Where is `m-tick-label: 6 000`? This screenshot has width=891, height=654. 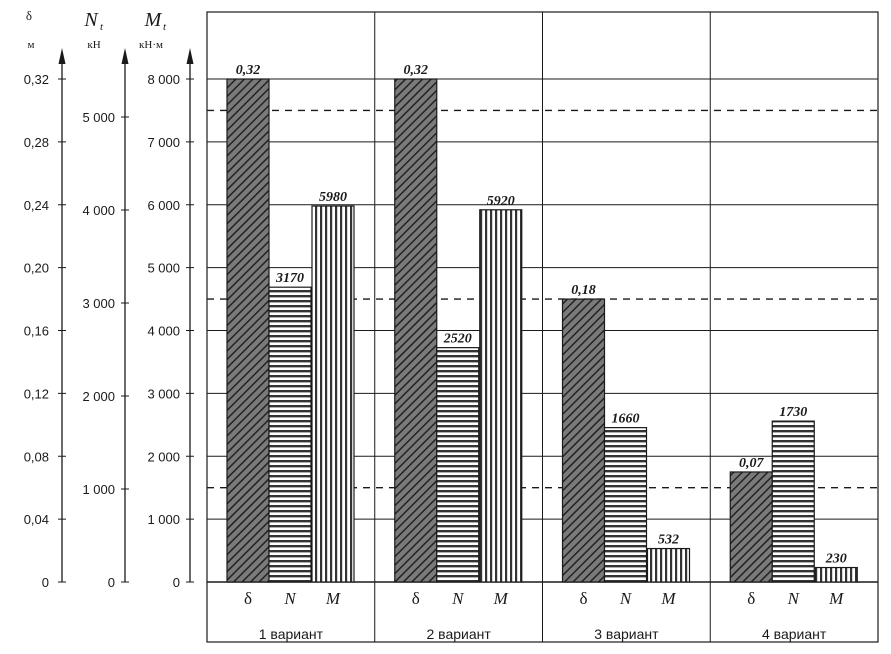
m-tick-label: 6 000 is located at coordinates (163, 205).